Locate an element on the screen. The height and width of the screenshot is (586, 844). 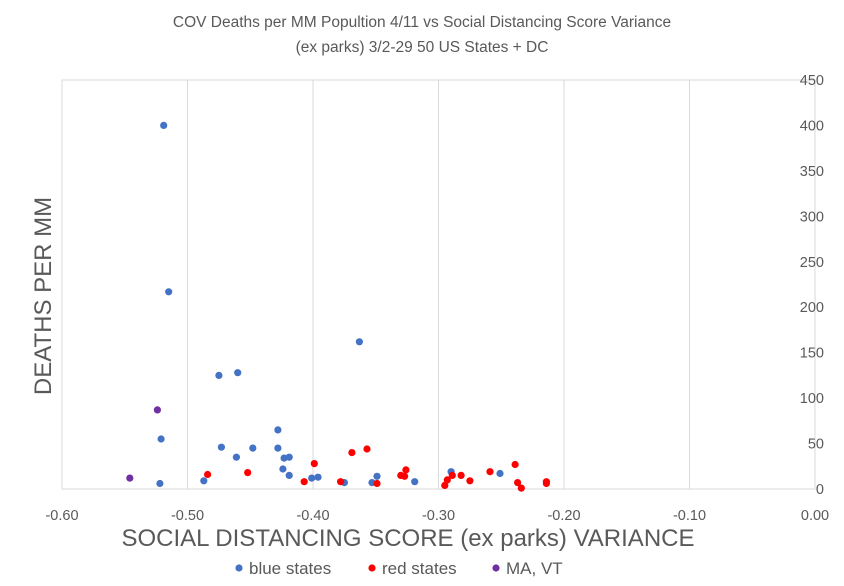
legend-marker-red-states is located at coordinates (372, 568).